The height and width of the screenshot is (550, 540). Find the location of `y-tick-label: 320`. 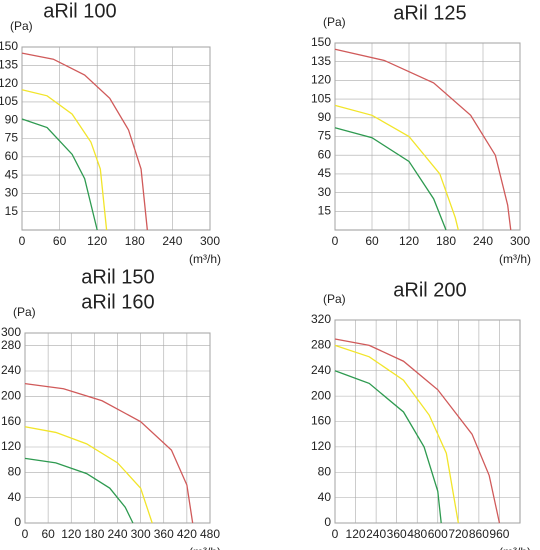

y-tick-label: 320 is located at coordinates (321, 319).